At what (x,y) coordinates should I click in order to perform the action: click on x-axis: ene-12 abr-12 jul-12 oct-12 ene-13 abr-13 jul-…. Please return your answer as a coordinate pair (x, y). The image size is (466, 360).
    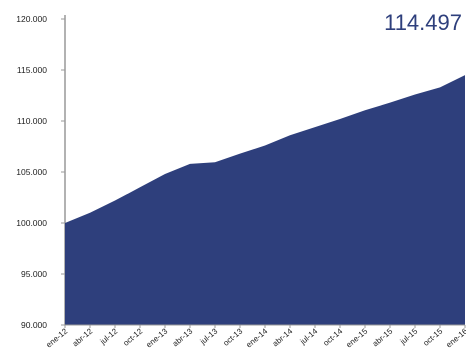
    Looking at the image, I should click on (255, 337).